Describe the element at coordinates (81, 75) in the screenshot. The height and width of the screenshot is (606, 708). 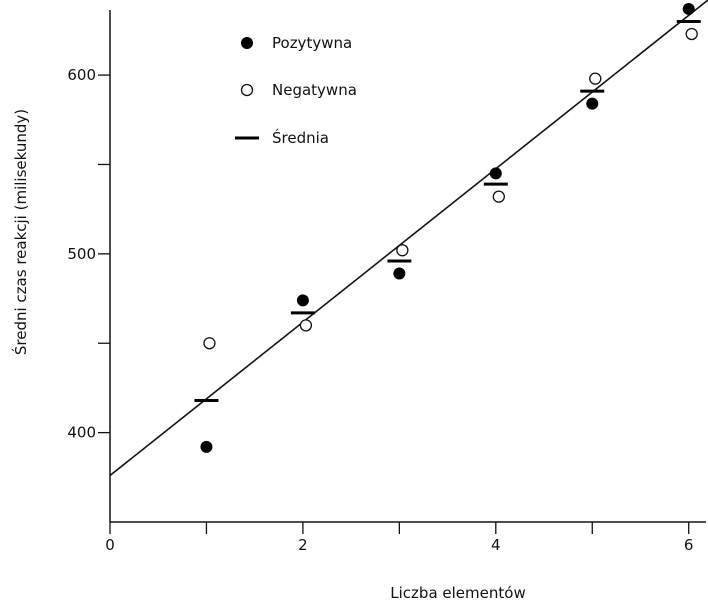
I see `y-tick-label: 600` at that location.